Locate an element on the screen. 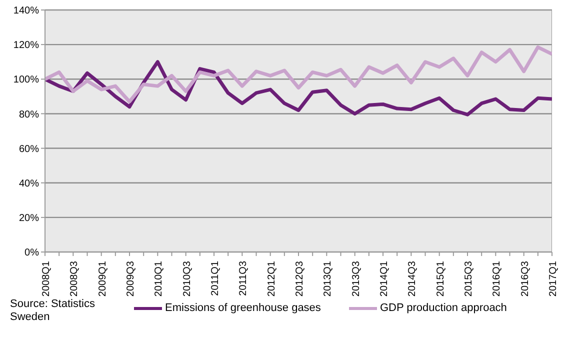 The height and width of the screenshot is (340, 567). y-tick-label: 60% is located at coordinates (29, 149).